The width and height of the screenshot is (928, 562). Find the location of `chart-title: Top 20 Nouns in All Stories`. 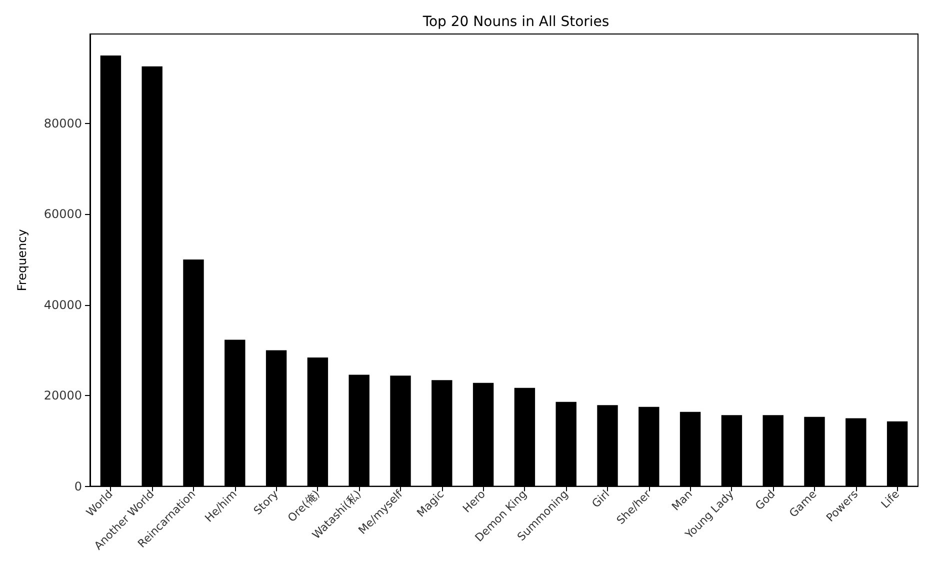

chart-title: Top 20 Nouns in All Stories is located at coordinates (516, 22).